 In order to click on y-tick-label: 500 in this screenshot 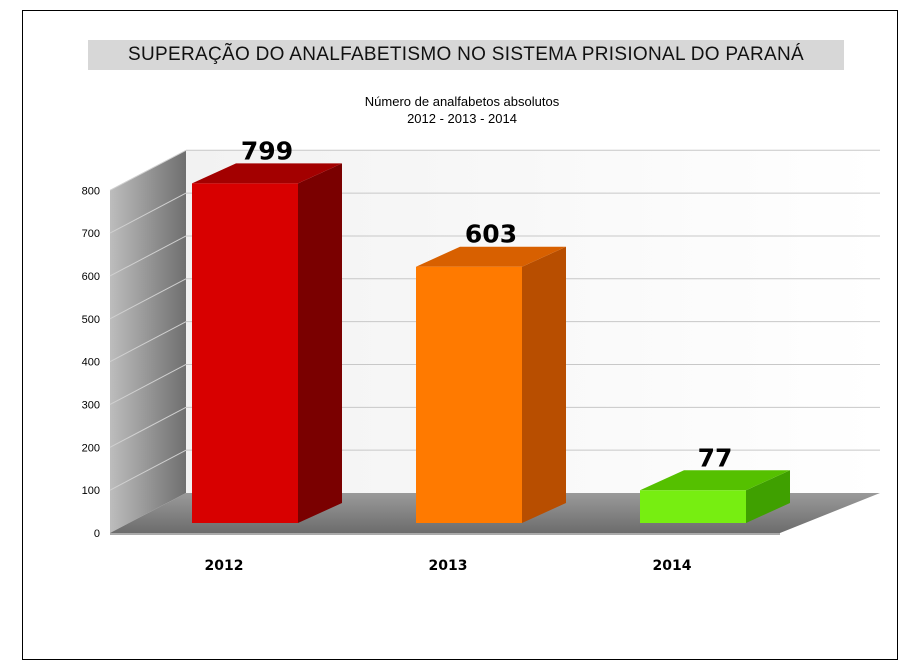, I will do `click(91, 320)`.